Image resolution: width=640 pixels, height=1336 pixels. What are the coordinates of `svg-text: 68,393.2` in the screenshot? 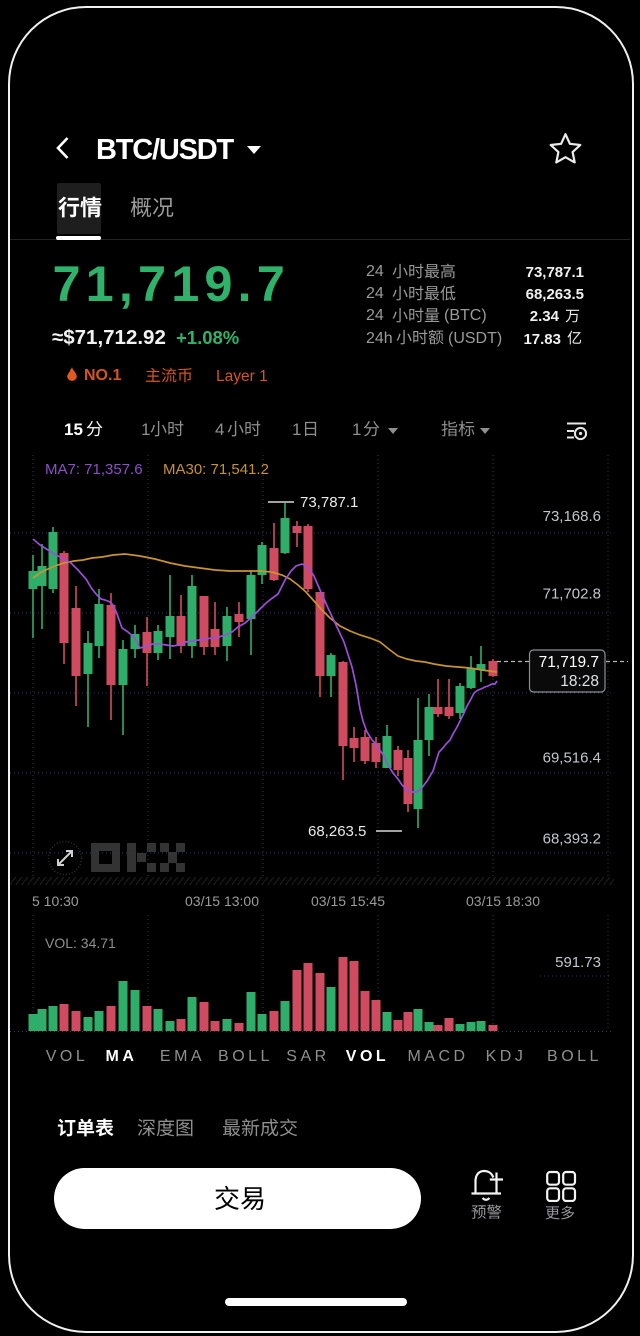 It's located at (572, 839).